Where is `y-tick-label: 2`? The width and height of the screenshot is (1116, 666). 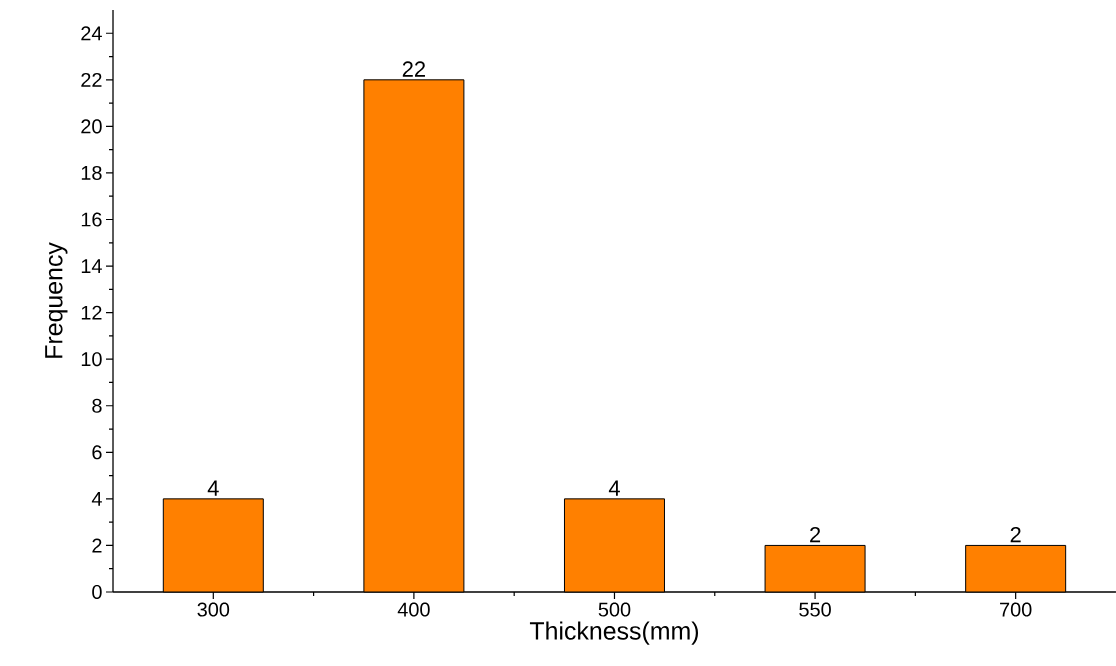
y-tick-label: 2 is located at coordinates (97, 545).